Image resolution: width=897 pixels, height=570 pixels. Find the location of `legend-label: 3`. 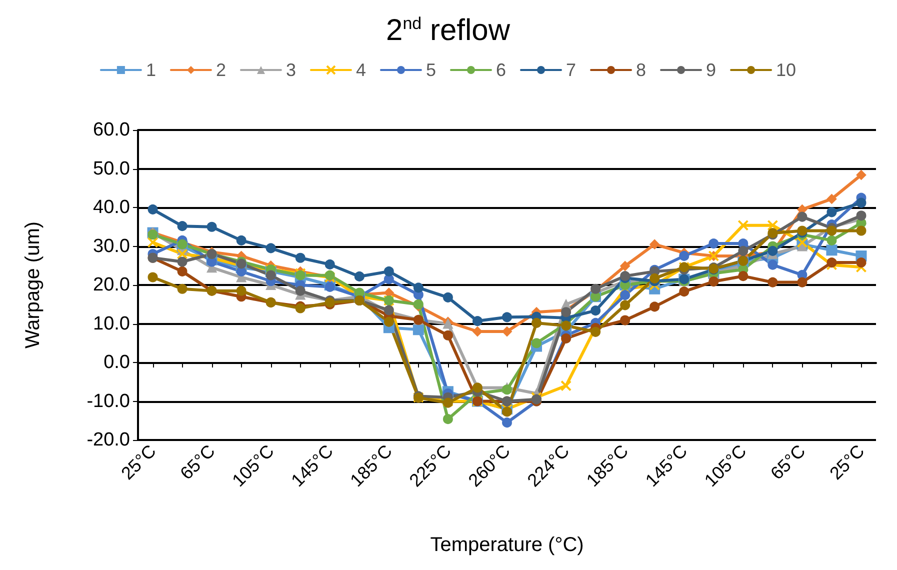

legend-label: 3 is located at coordinates (291, 70).